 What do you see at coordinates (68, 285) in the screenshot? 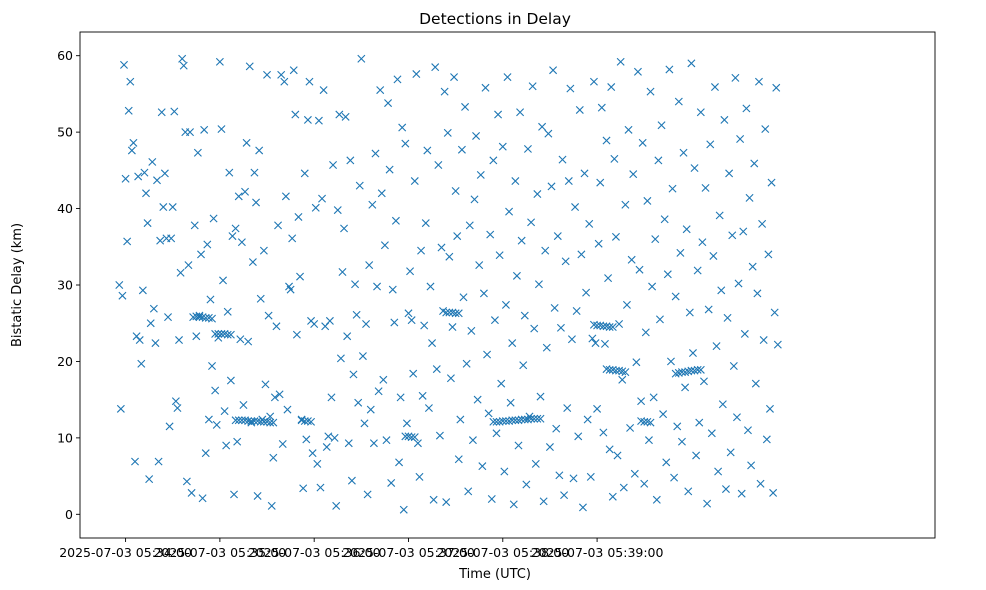
I see `y-axis: 0 10 20 30 40 50 60` at bounding box center [68, 285].